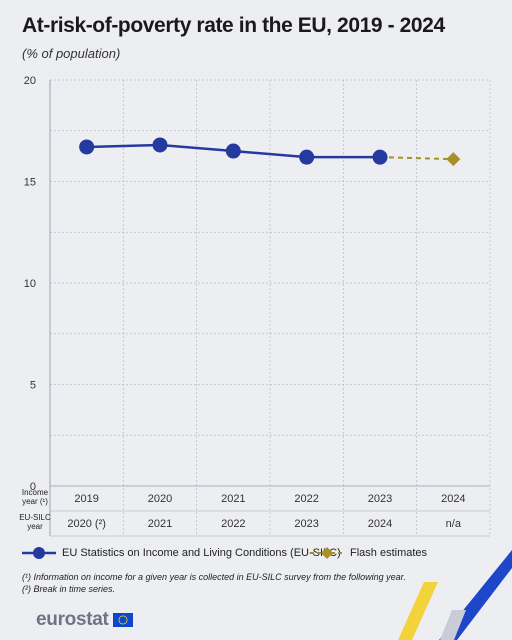  What do you see at coordinates (71, 53) in the screenshot?
I see `chart-subtitle: (% of population)` at bounding box center [71, 53].